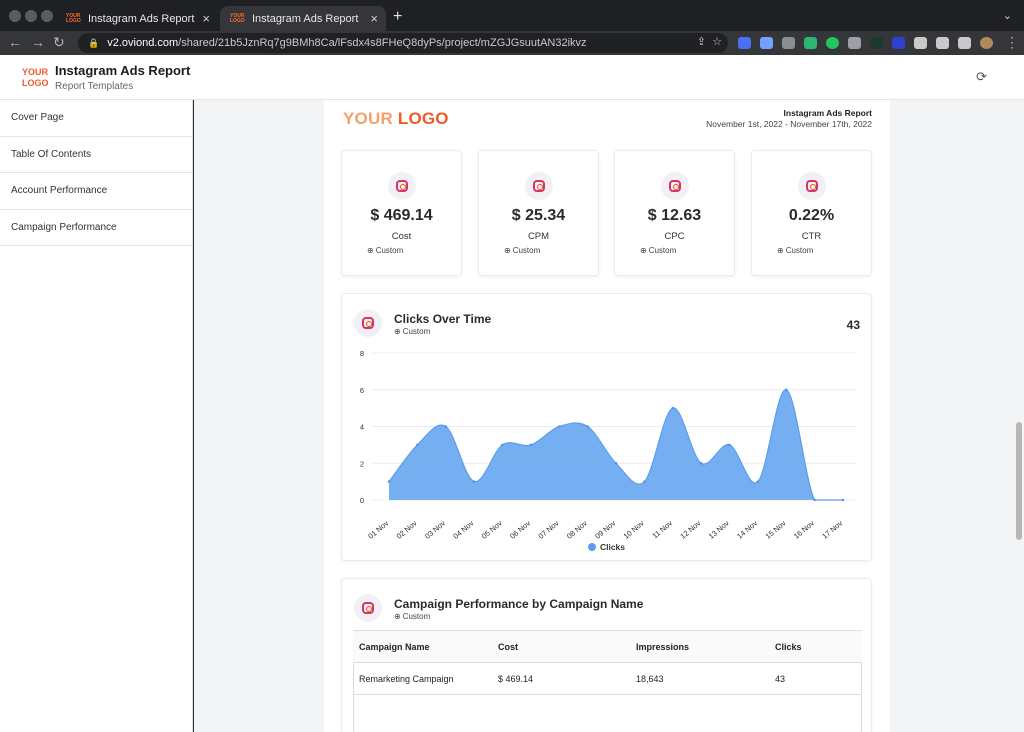 The height and width of the screenshot is (732, 1024). What do you see at coordinates (964, 43) in the screenshot?
I see `side-panel-icon` at bounding box center [964, 43].